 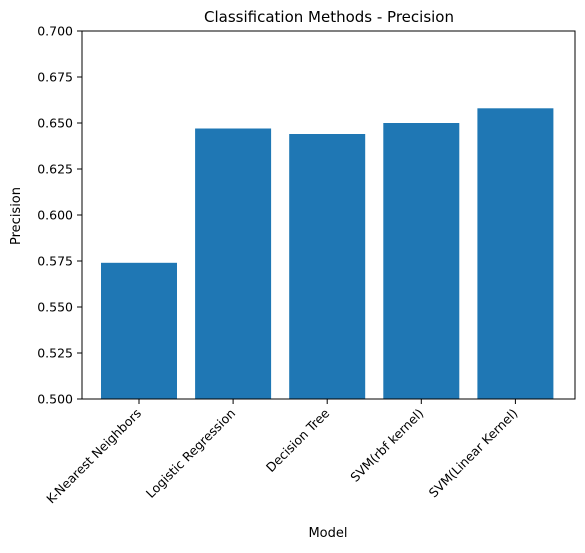 I want to click on y-tick-label: 0.625, so click(x=55, y=169).